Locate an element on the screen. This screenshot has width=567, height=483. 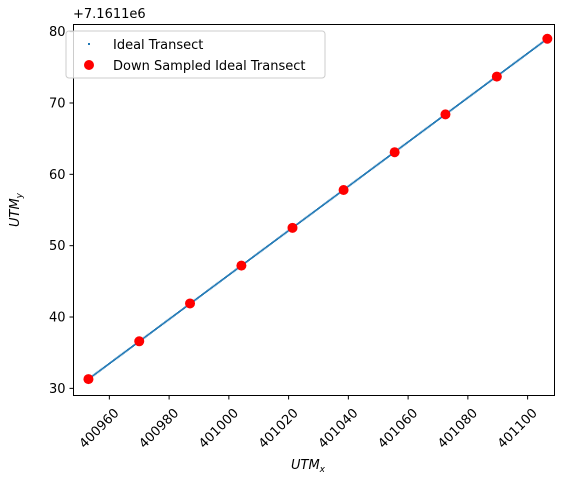
y-tick-label: 30 is located at coordinates (57, 389).